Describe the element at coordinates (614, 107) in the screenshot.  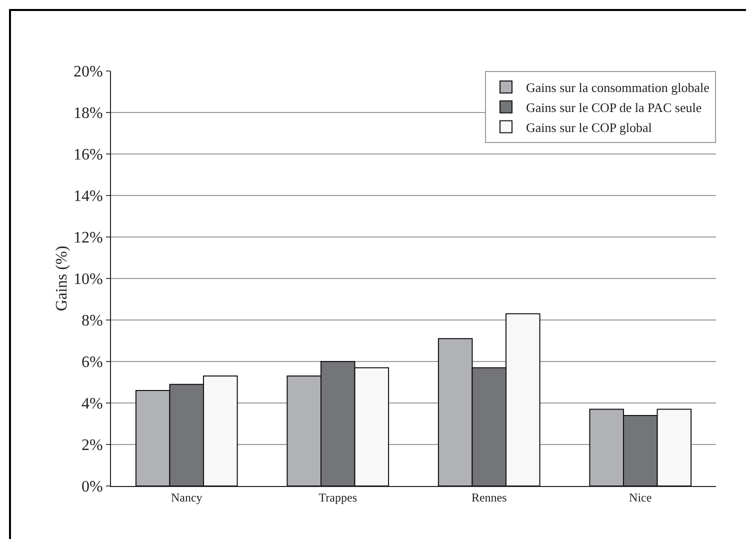
I see `legend-label: Gains sur le COP de la PAC seule` at that location.